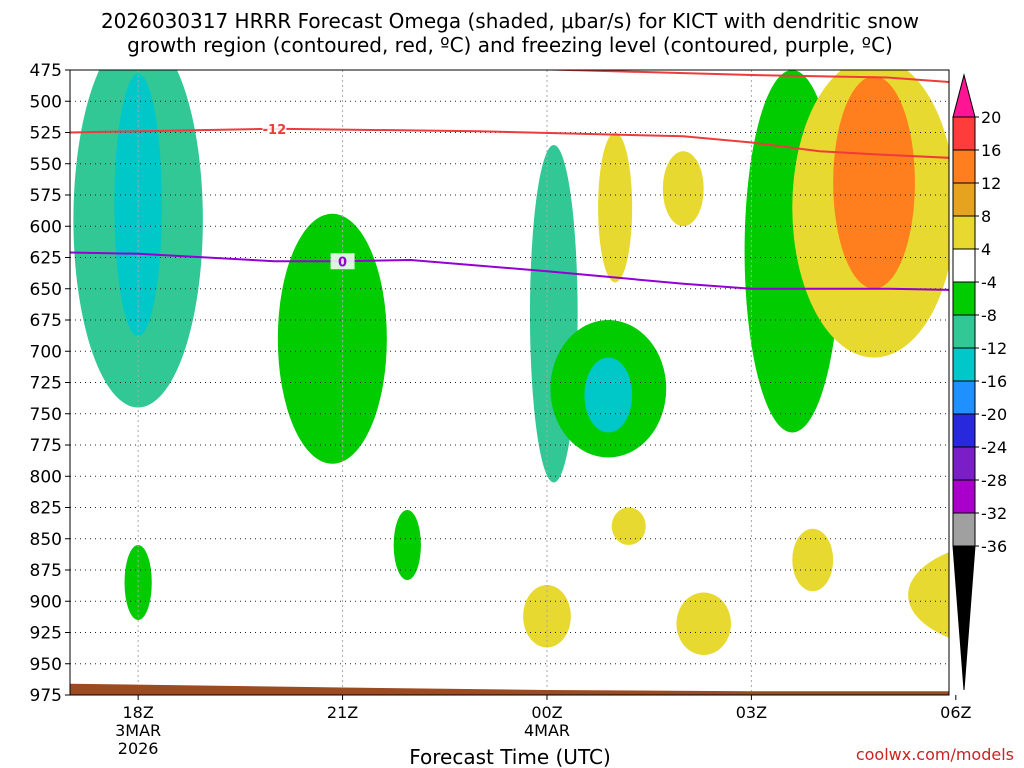  Describe the element at coordinates (989, 315) in the screenshot. I see `colorbar-label-6: -8` at that location.